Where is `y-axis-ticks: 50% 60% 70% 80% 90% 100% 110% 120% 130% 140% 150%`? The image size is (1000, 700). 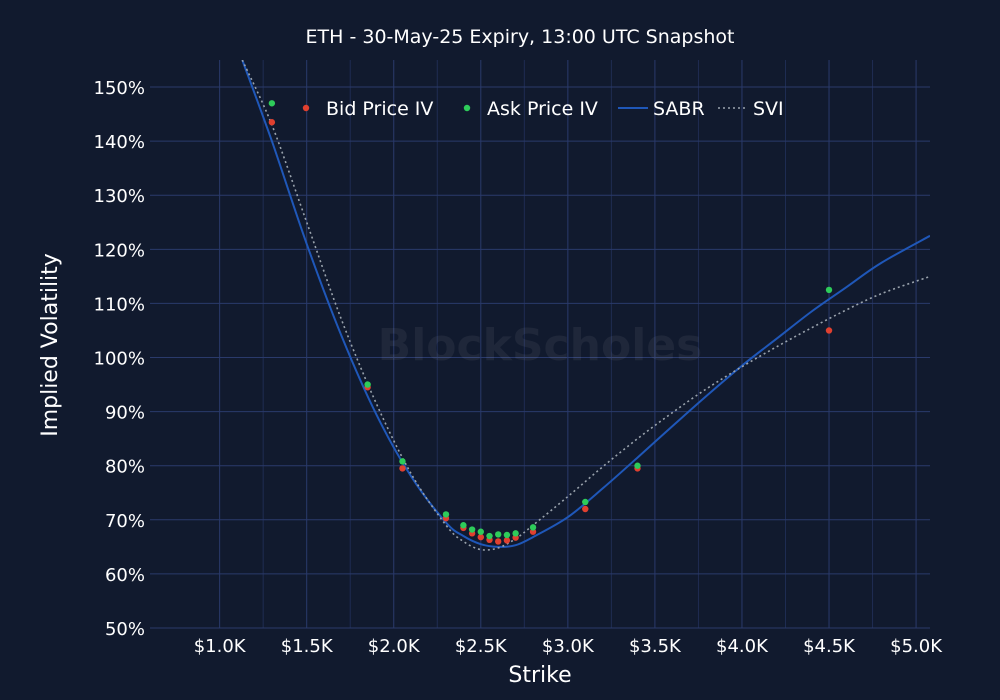 y-axis-ticks: 50% 60% 70% 80% 90% 100% 110% 120% 130% 140% 150% is located at coordinates (119, 359).